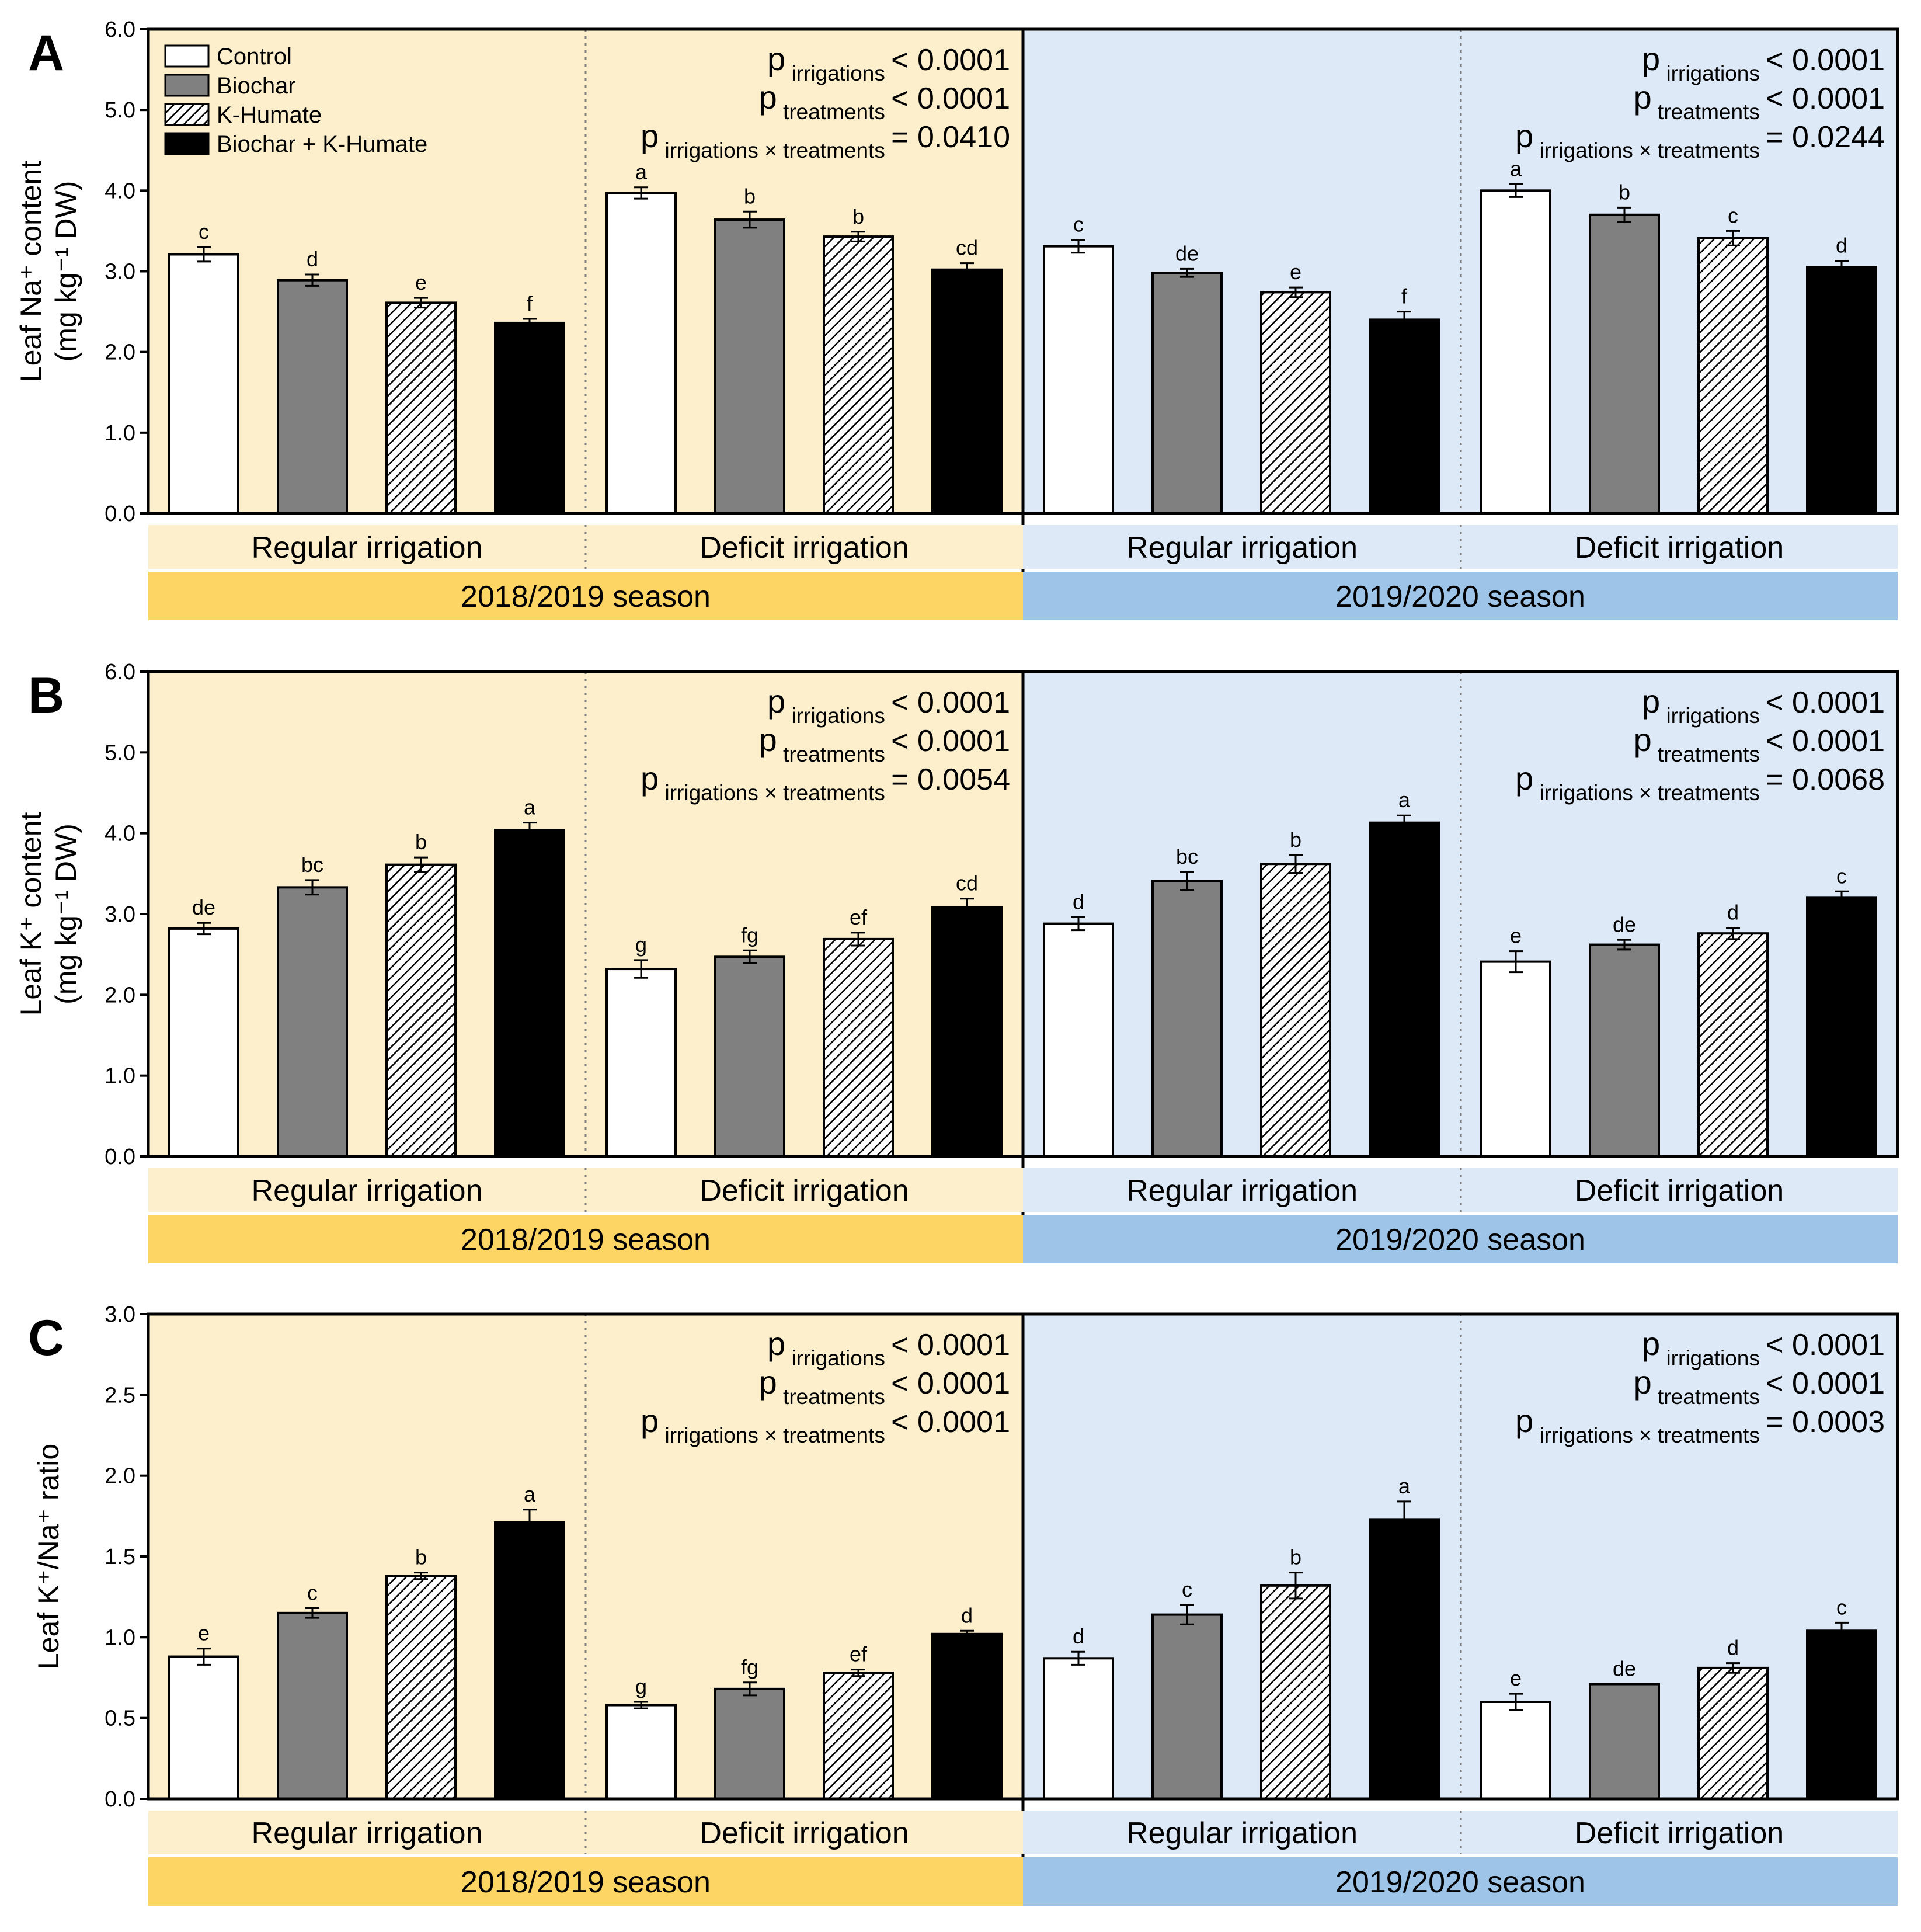 The height and width of the screenshot is (1932, 1921). I want to click on significance-letter: b, so click(1295, 840).